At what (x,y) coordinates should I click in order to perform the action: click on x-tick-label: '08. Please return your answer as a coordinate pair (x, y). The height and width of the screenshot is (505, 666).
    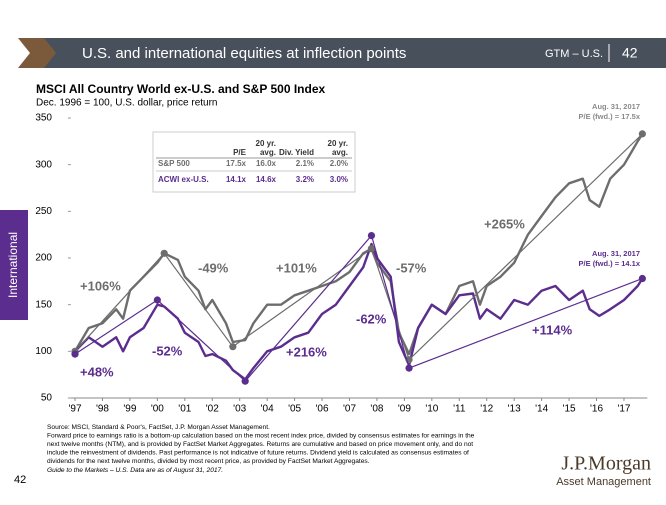
    Looking at the image, I should click on (376, 409).